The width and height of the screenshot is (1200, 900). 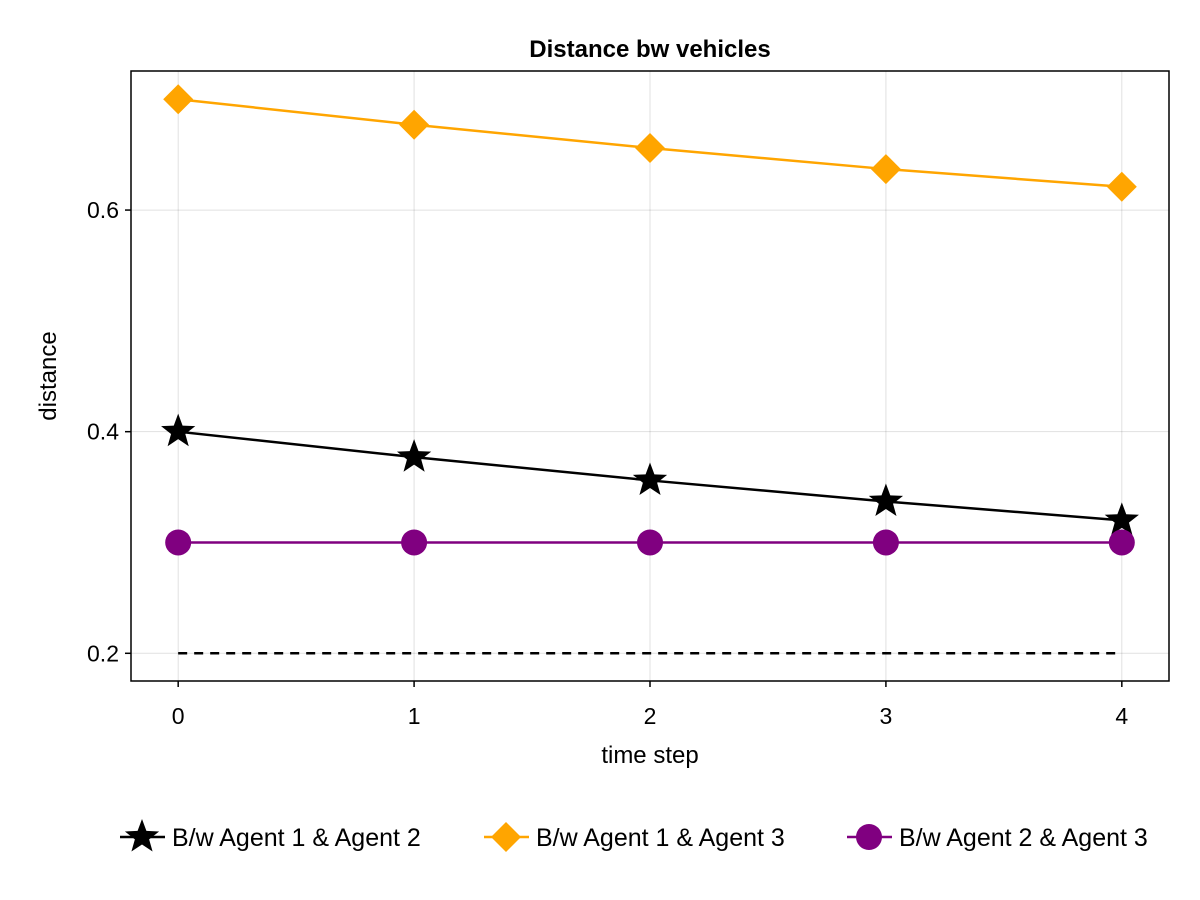 What do you see at coordinates (649, 755) in the screenshot?
I see `x-axis-label: time step` at bounding box center [649, 755].